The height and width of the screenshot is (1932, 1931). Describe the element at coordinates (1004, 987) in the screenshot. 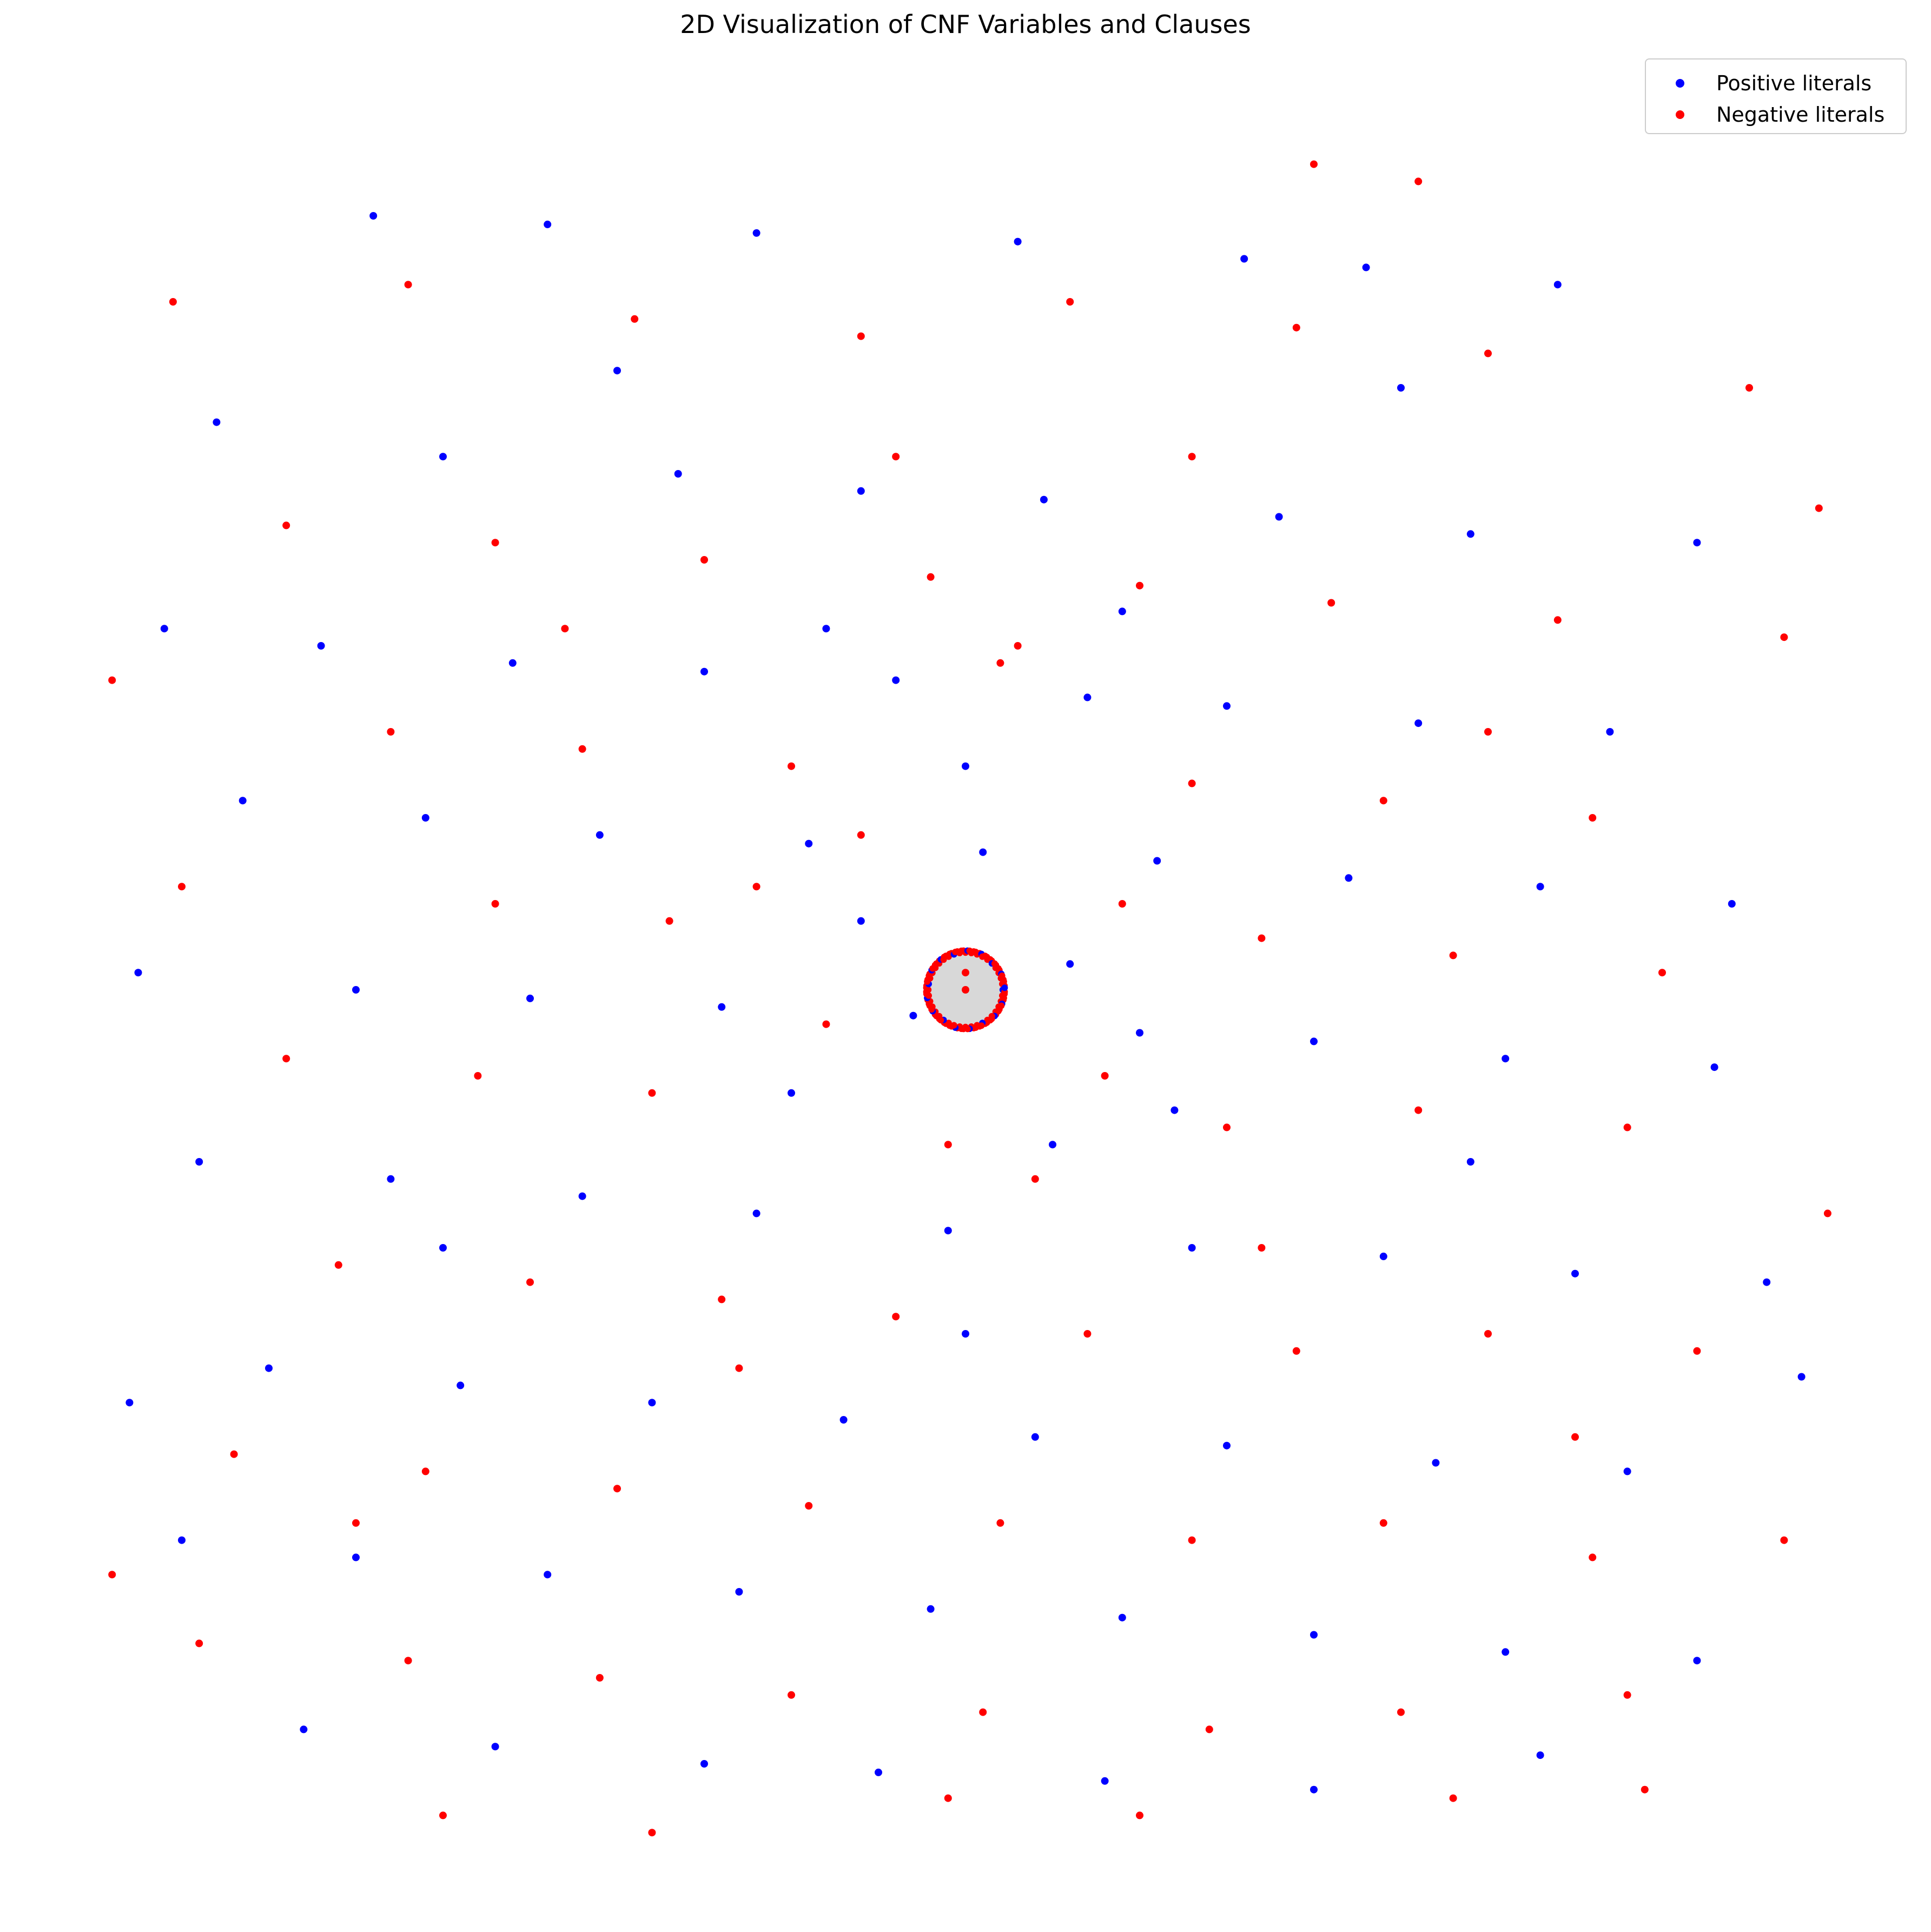

I see `cluster-member-point` at that location.